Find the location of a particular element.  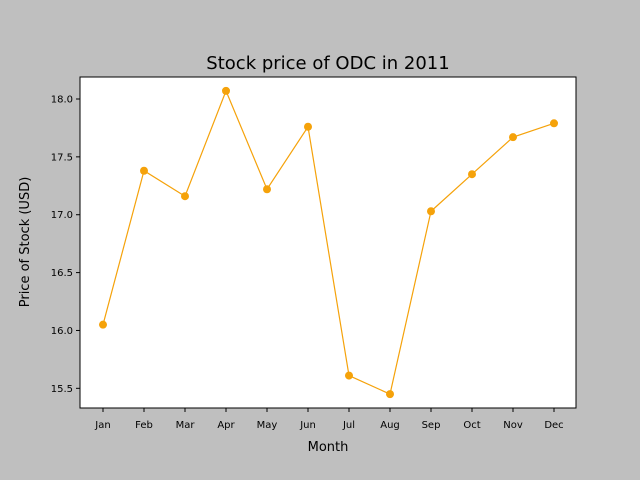

x-tick-label: May is located at coordinates (267, 425).